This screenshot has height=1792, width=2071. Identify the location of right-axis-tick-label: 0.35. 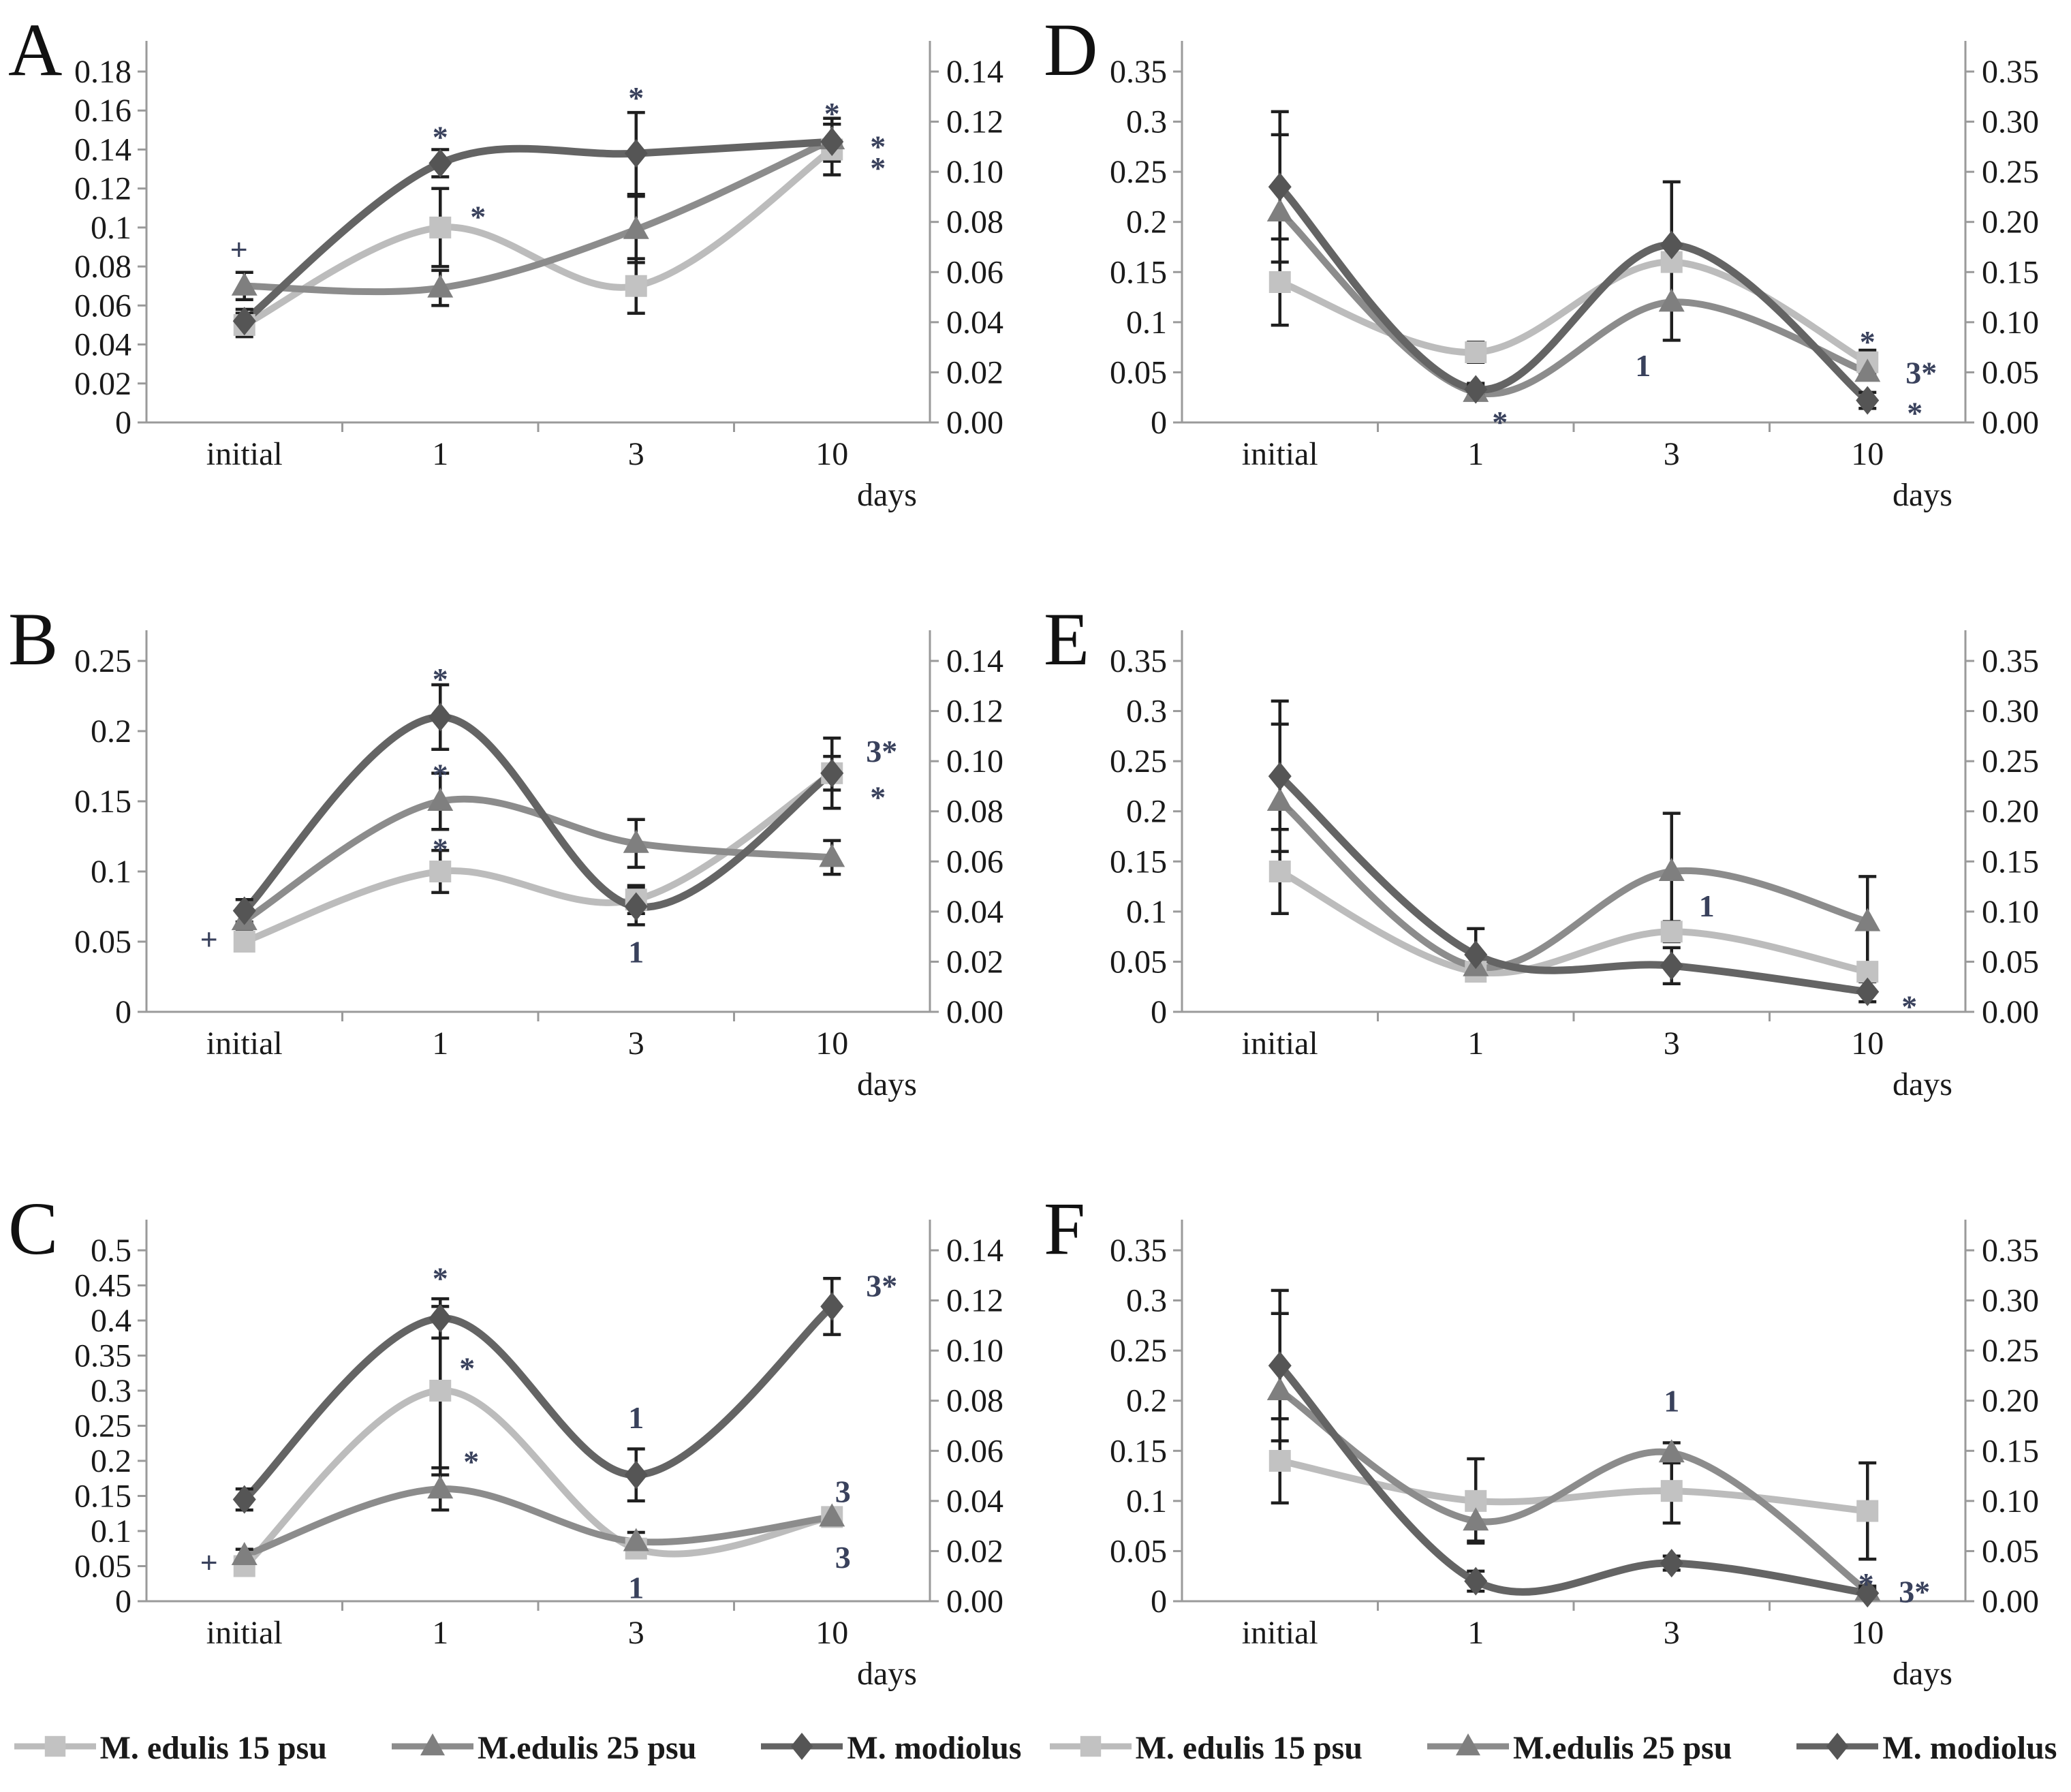
(2011, 661).